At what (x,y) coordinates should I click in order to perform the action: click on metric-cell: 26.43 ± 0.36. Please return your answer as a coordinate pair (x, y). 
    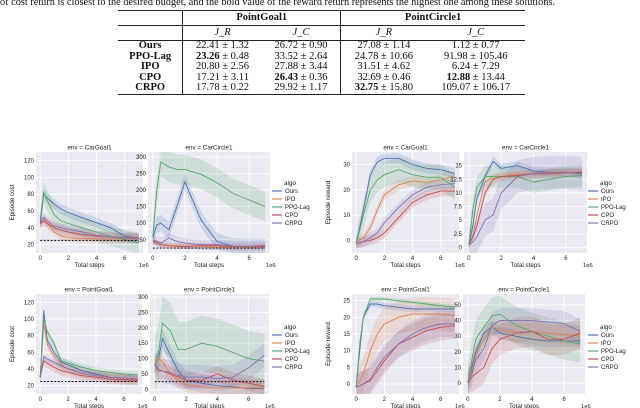
    Looking at the image, I should click on (301, 77).